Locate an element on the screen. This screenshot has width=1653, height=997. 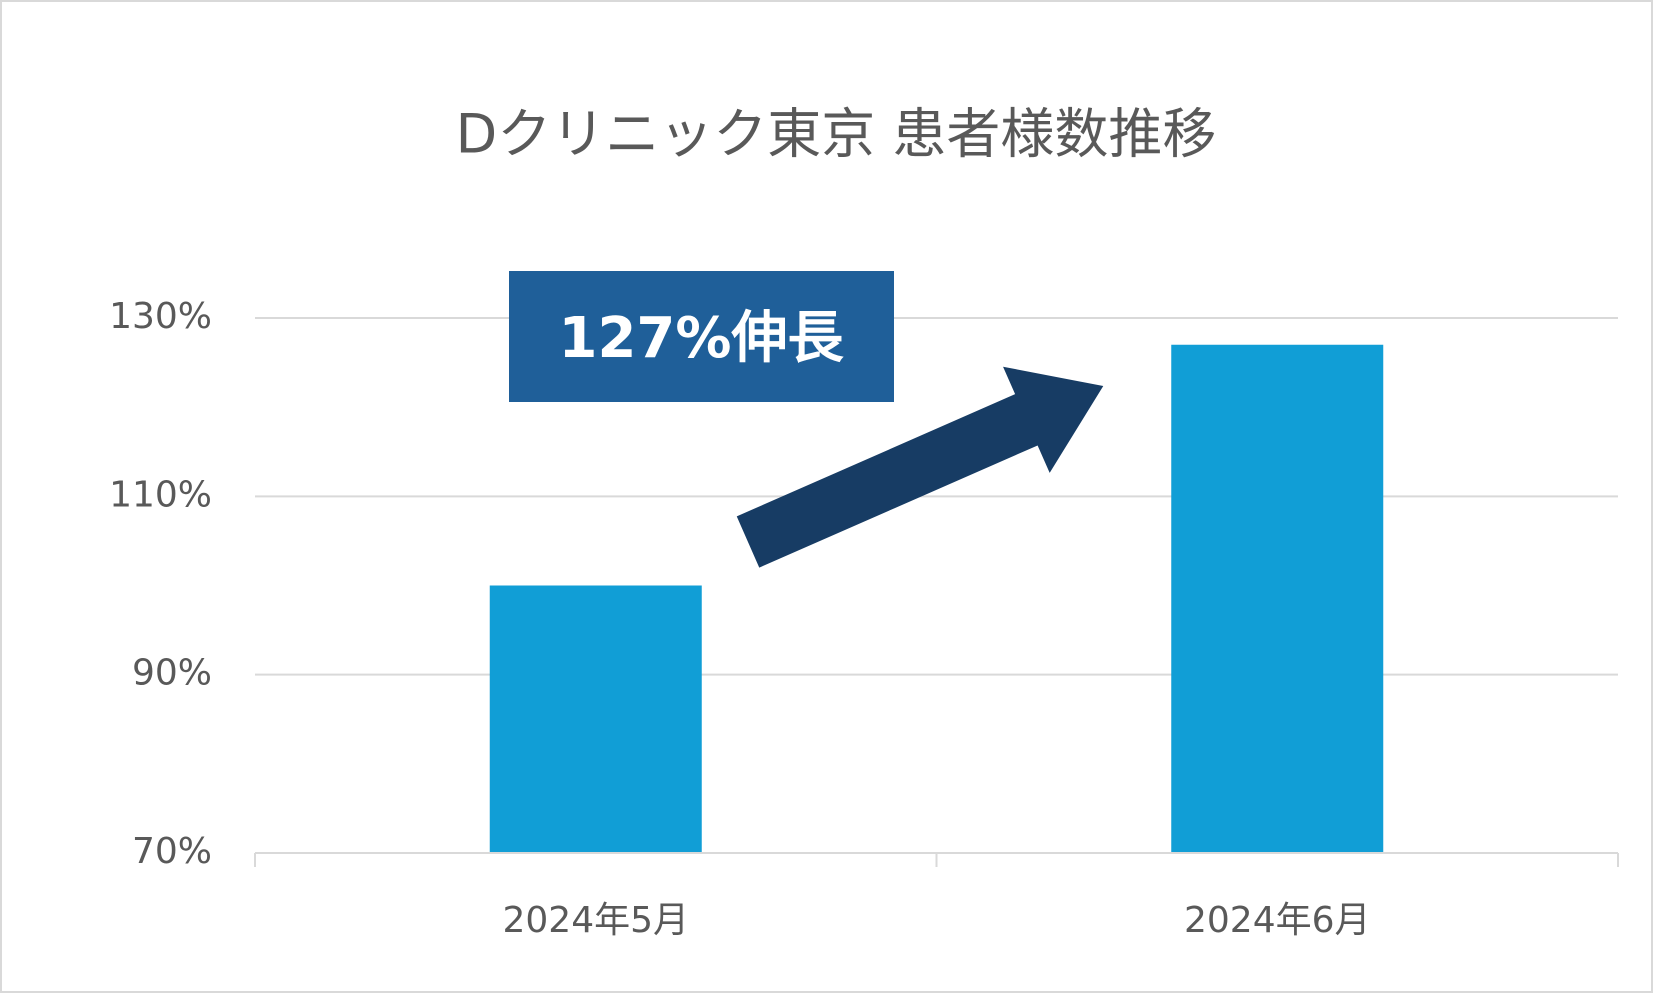
chart-title: Dクリニック東京 患者様数推移 is located at coordinates (836, 134).